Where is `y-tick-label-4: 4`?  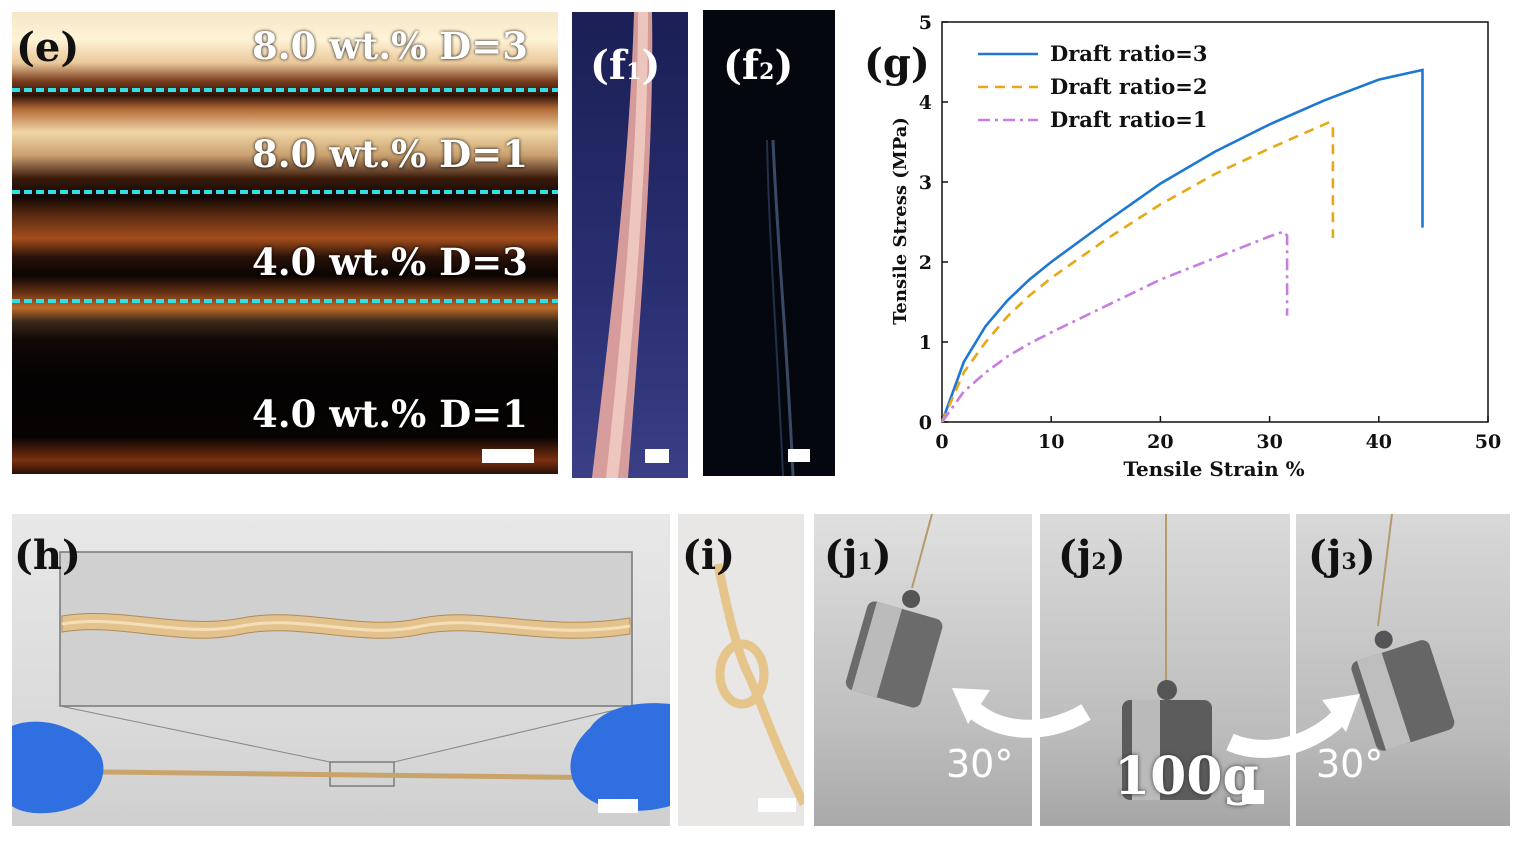
y-tick-label-4: 4 is located at coordinates (925, 103).